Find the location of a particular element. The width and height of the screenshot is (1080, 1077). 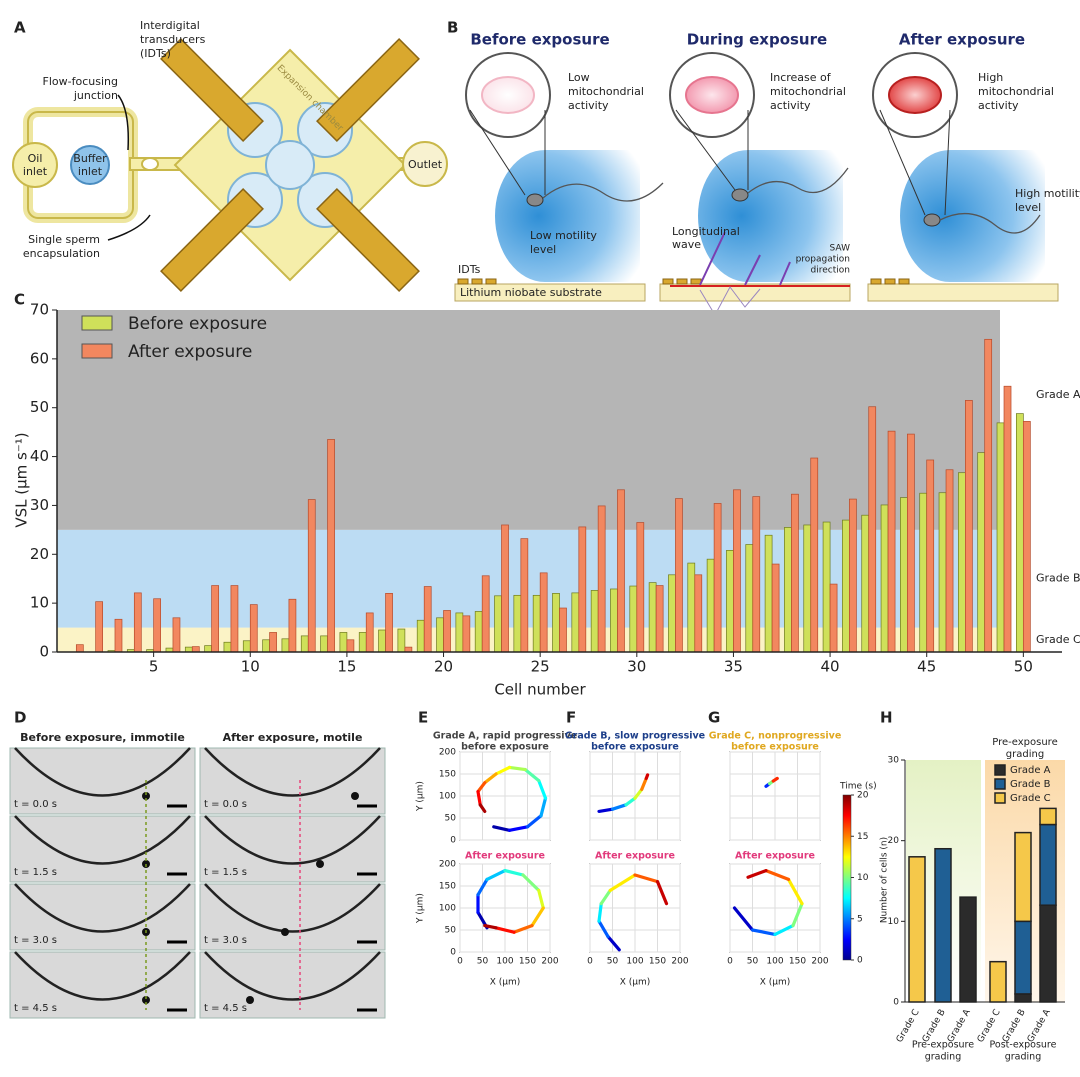

stage-title: During exposure is located at coordinates (757, 40).